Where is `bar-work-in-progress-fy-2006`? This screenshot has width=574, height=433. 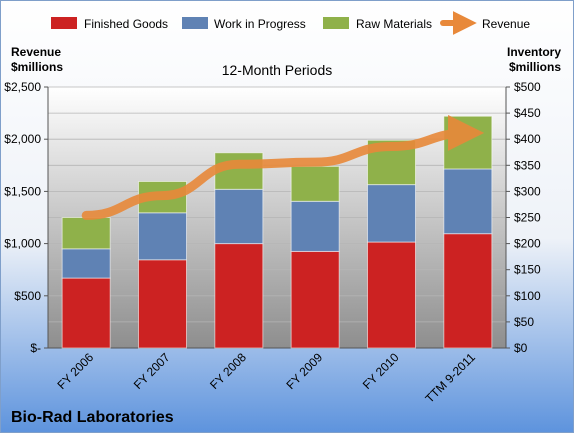
bar-work-in-progress-fy-2006 is located at coordinates (86, 263).